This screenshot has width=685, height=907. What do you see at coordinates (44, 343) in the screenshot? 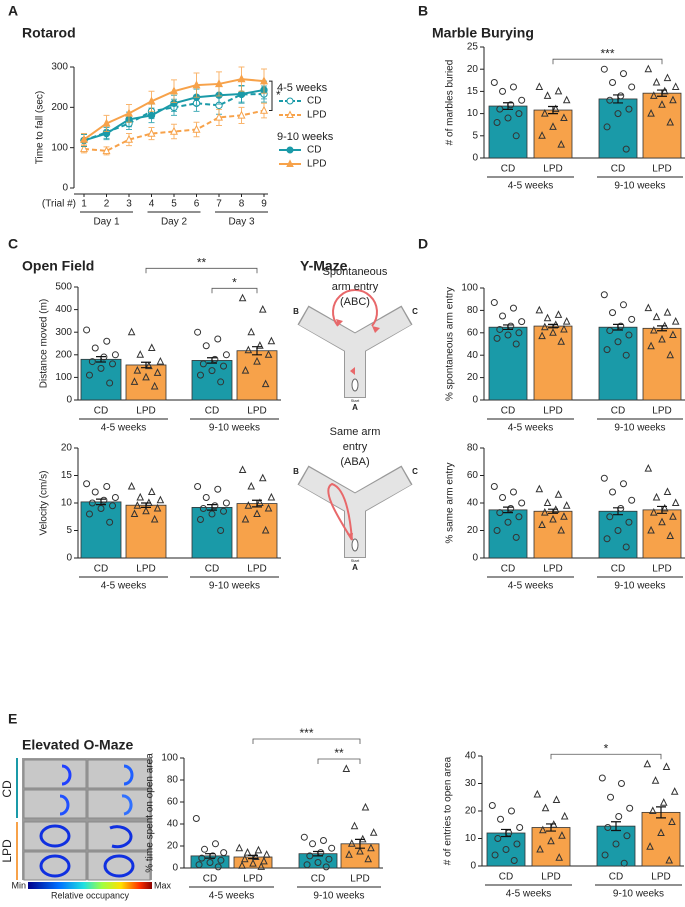
I see `y-axis-label: Distance moved (m)` at bounding box center [44, 343].